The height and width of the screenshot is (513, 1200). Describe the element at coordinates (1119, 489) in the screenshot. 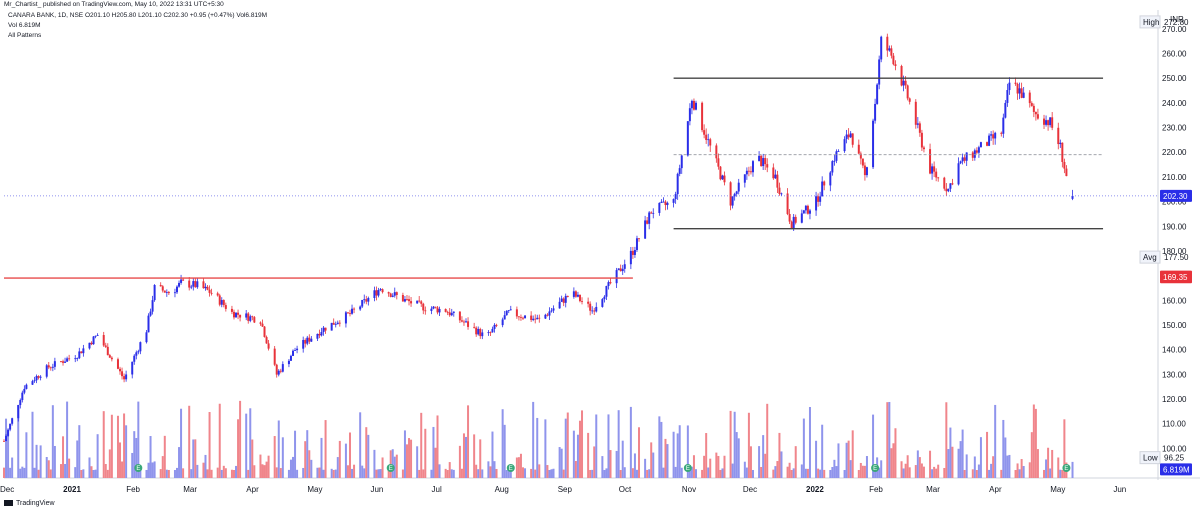

I see `x-tick-label: Jun` at that location.